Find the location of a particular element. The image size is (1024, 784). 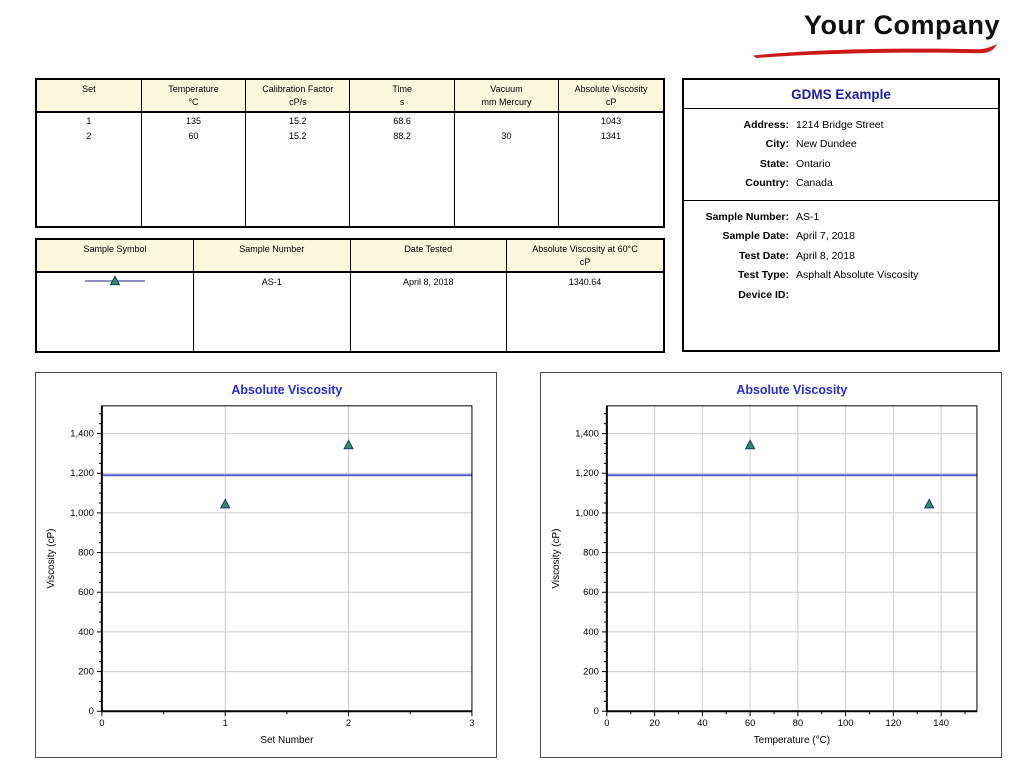

x-tick-label: 2 is located at coordinates (348, 723).